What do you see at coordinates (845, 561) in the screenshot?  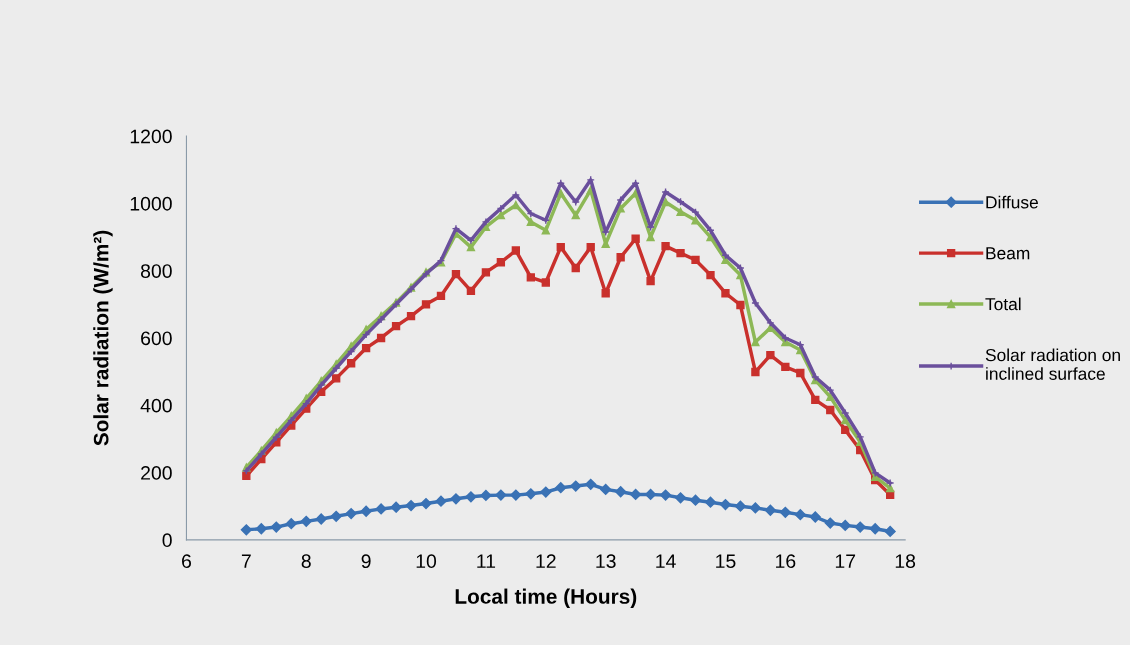 I see `x-tick-label: 17` at bounding box center [845, 561].